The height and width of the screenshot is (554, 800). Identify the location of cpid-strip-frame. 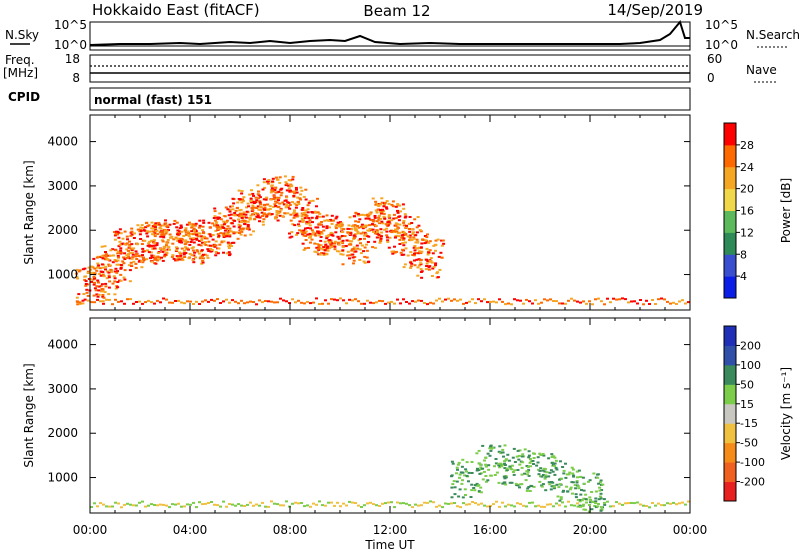
(390, 99).